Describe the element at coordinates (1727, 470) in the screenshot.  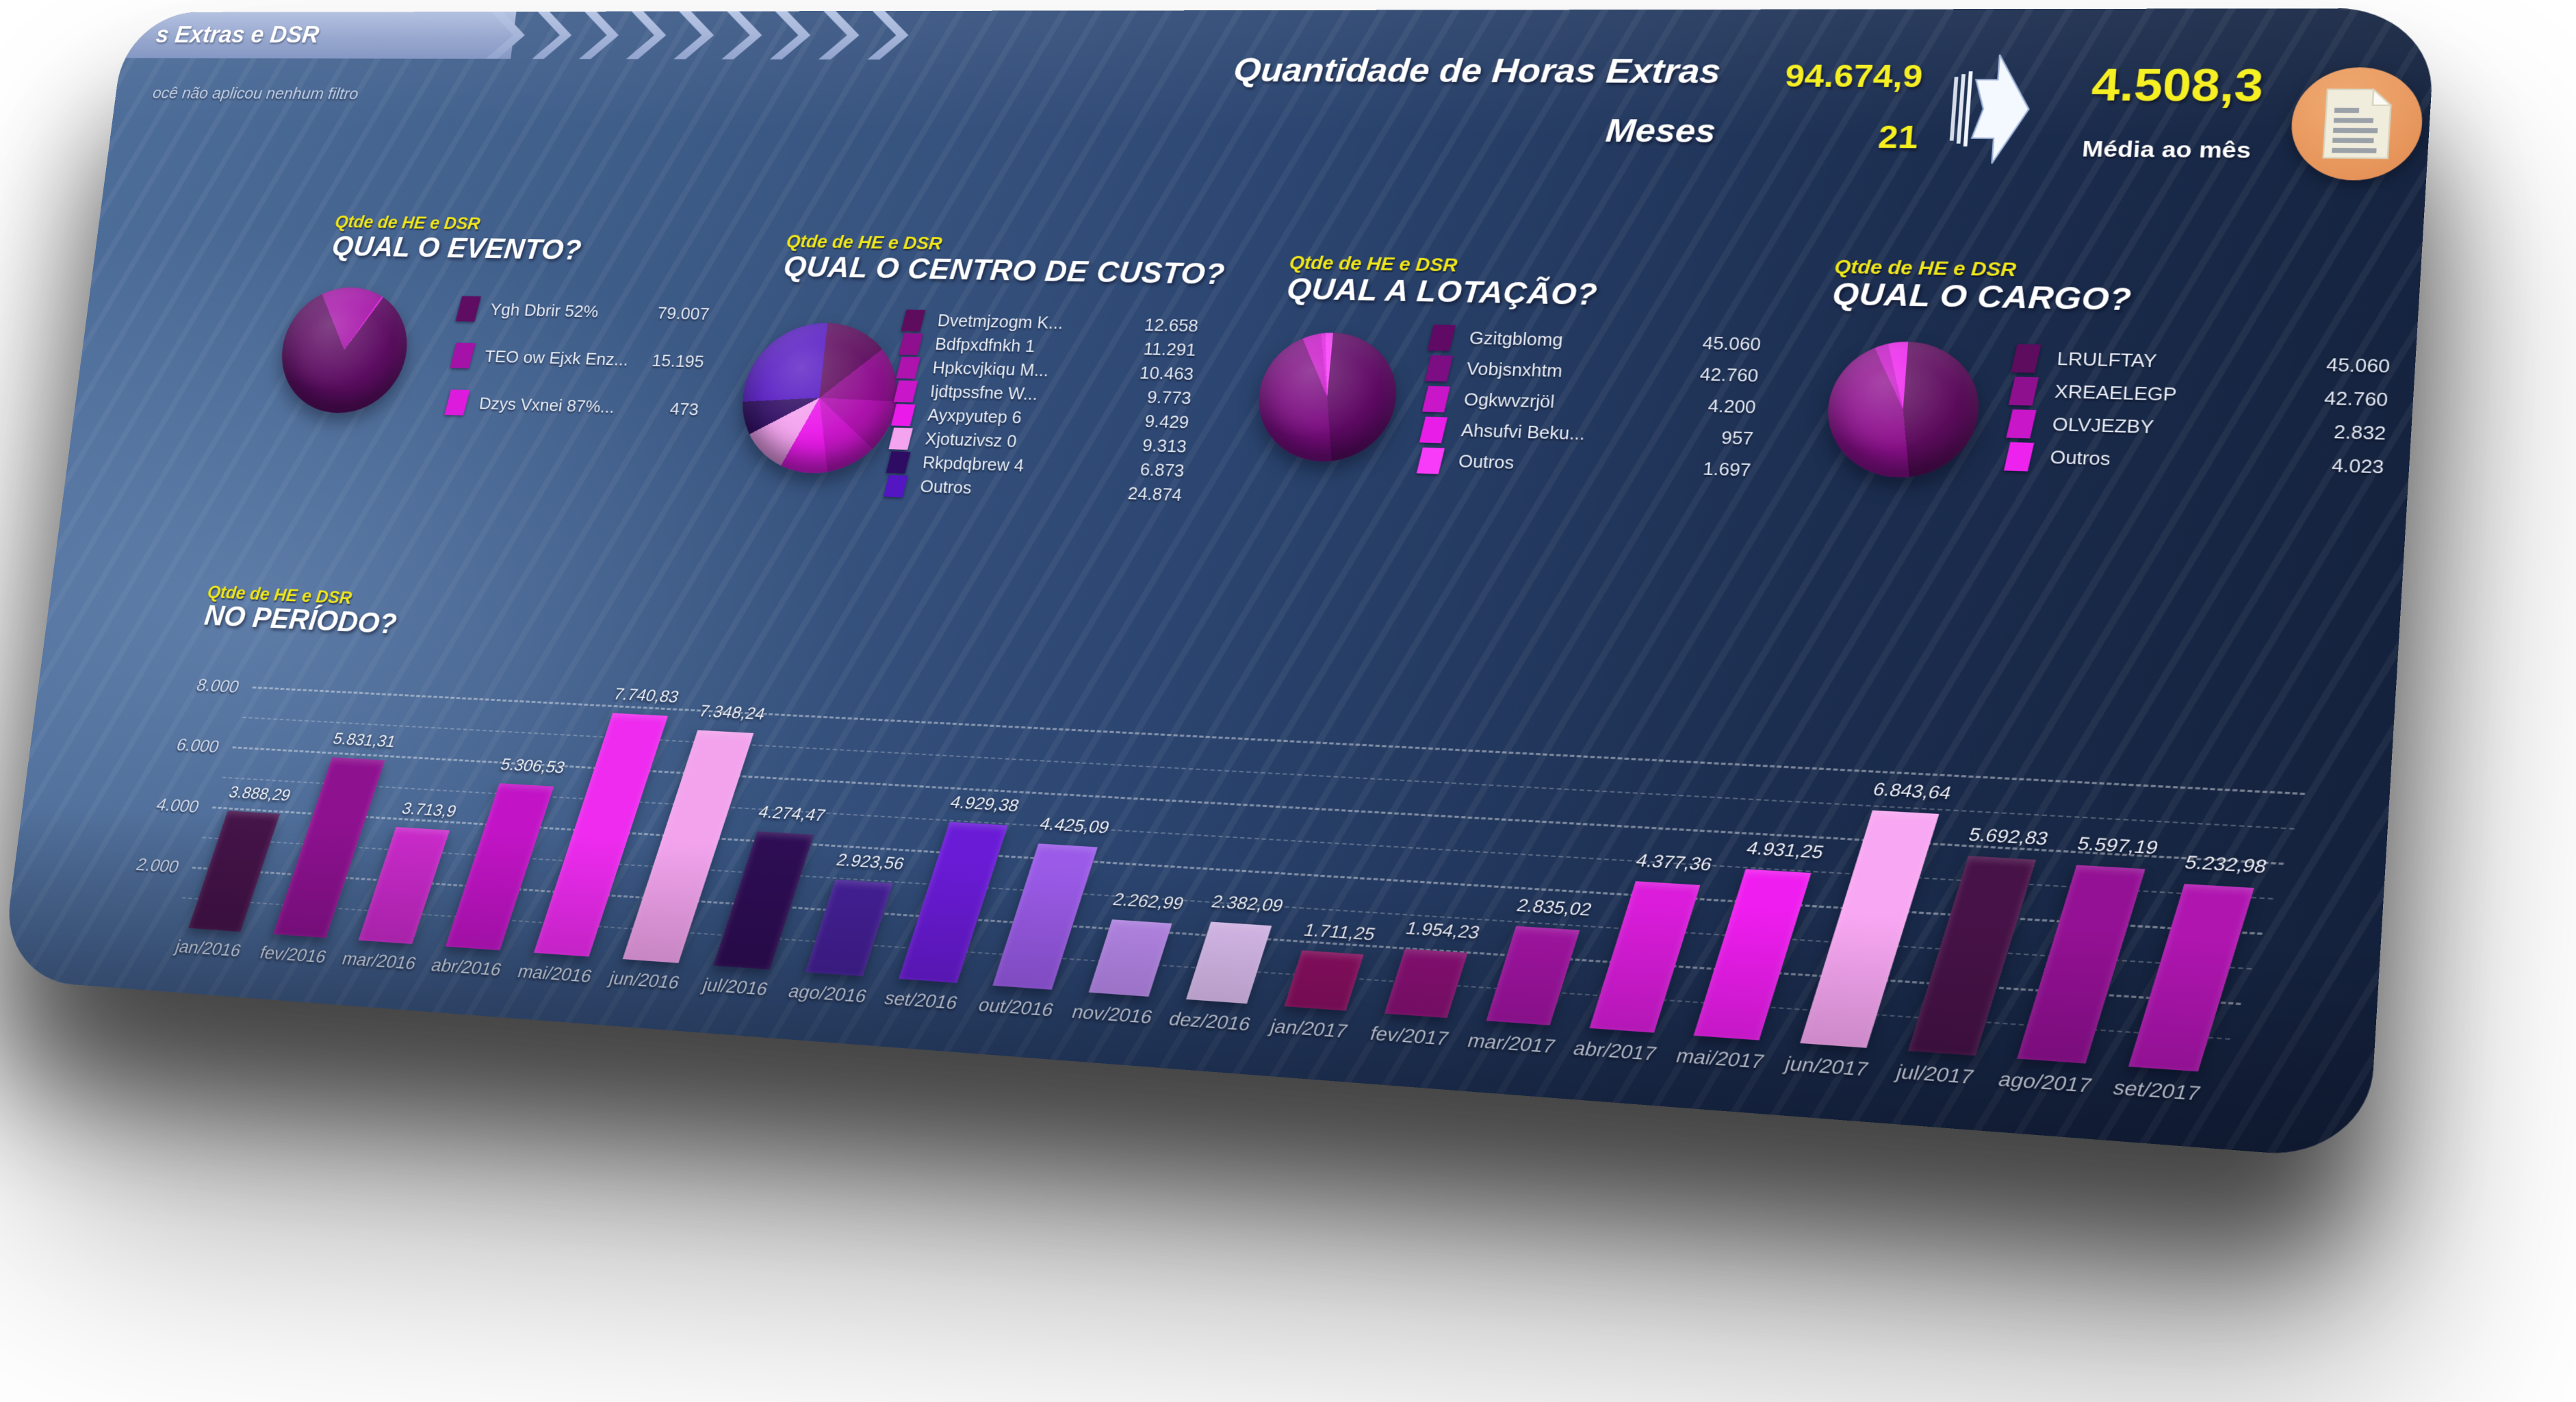
I see `legend-value: 1.697` at that location.